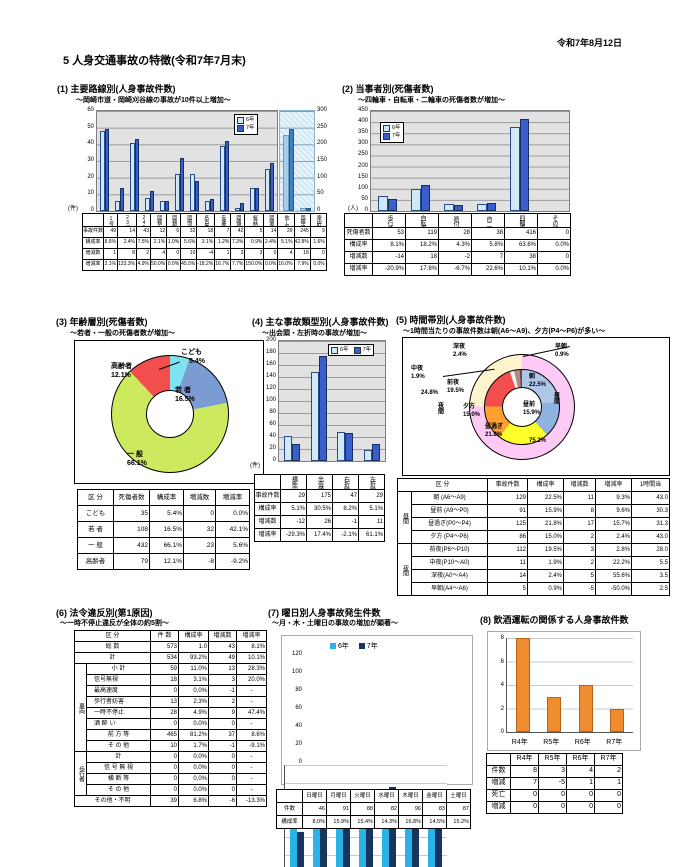  I want to click on donut-label-nighttime-pct: 24.8%, so click(430, 393).